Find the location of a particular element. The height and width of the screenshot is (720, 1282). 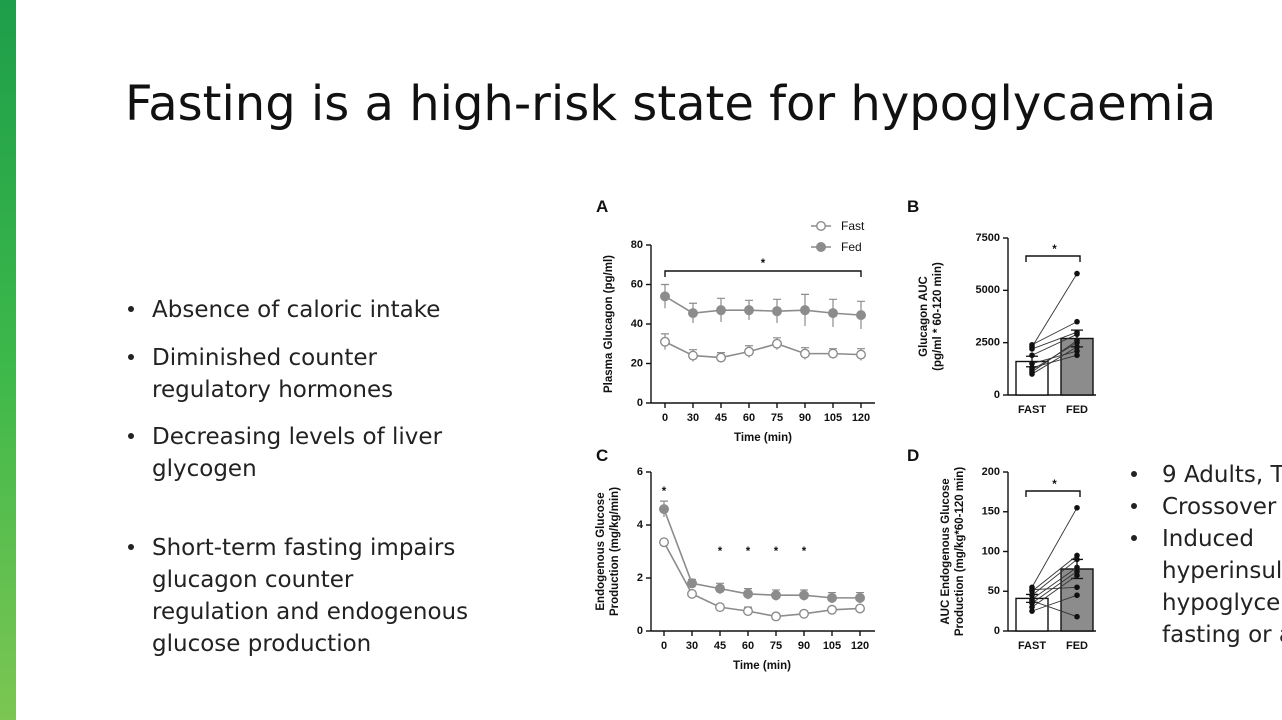

x-axis-label: Time (min) is located at coordinates (763, 438).